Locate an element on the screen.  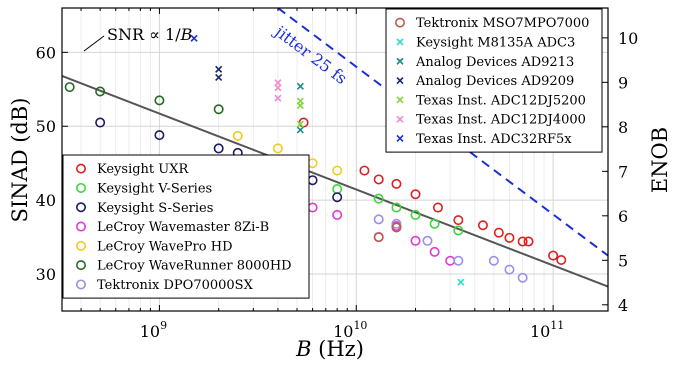
x-tick-label: 1011 is located at coordinates (547, 330).